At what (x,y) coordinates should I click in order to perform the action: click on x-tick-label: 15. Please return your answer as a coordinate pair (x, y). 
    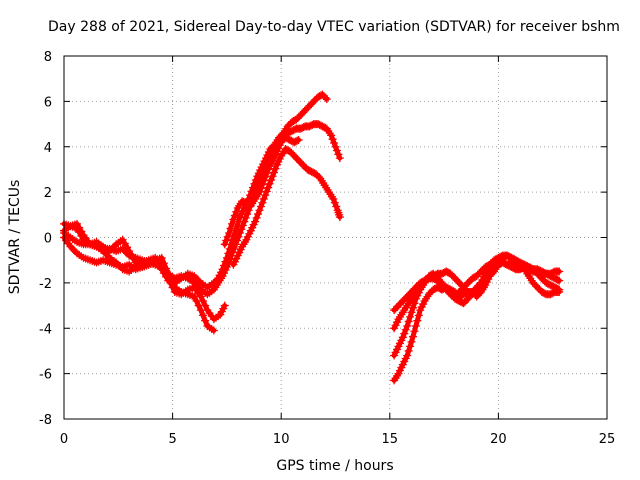
    Looking at the image, I should click on (390, 439).